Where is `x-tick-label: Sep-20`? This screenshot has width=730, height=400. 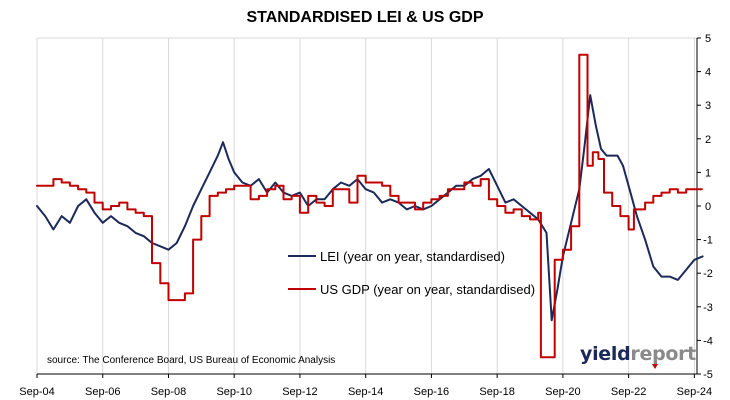
x-tick-label: Sep-20 is located at coordinates (562, 392).